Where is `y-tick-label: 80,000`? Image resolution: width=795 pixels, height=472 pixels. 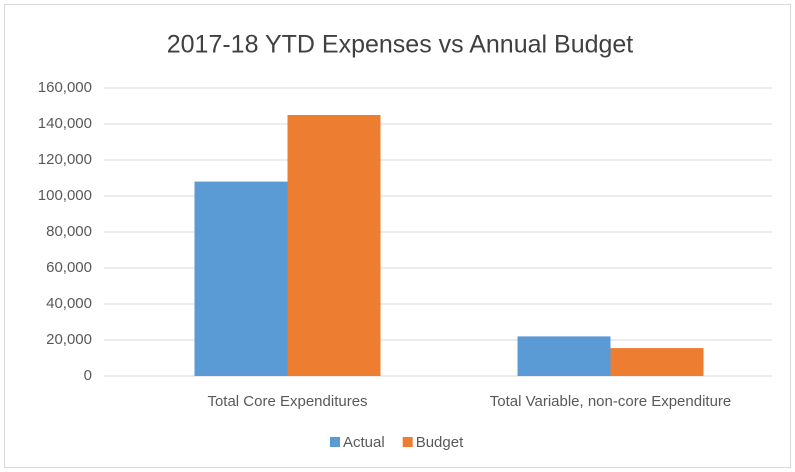
y-tick-label: 80,000 is located at coordinates (69, 231).